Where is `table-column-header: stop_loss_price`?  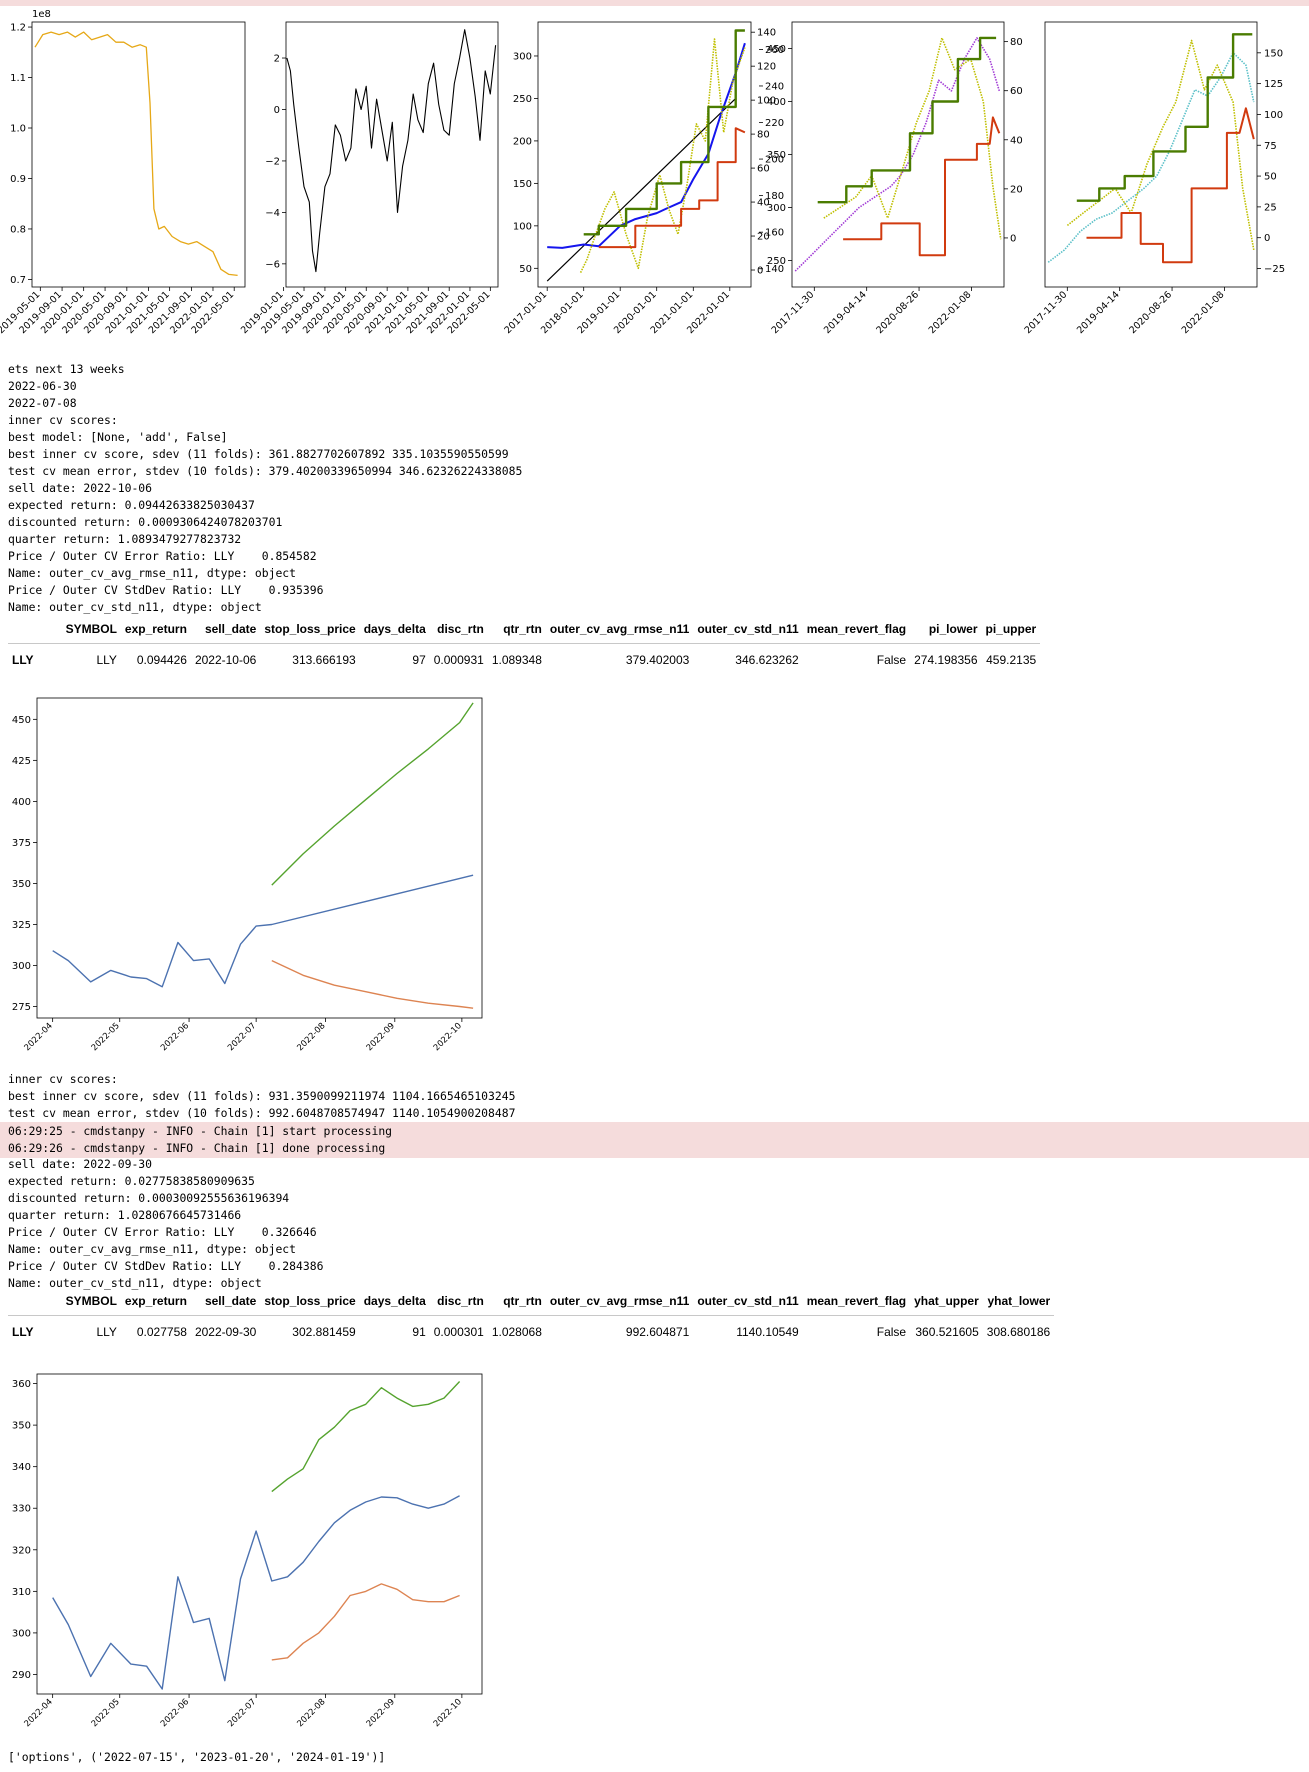
table-column-header: stop_loss_price is located at coordinates (310, 629).